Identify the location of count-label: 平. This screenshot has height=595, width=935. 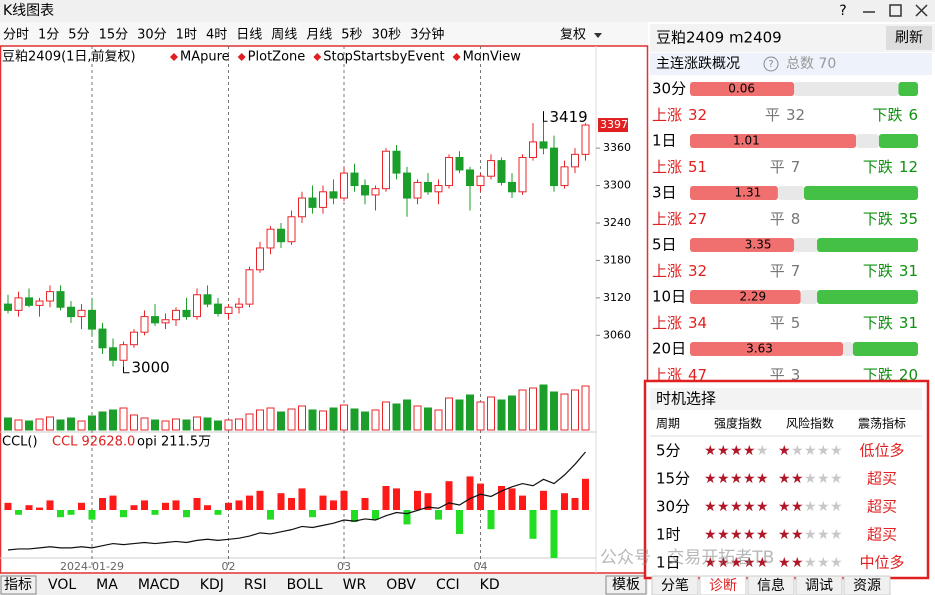
(777, 271).